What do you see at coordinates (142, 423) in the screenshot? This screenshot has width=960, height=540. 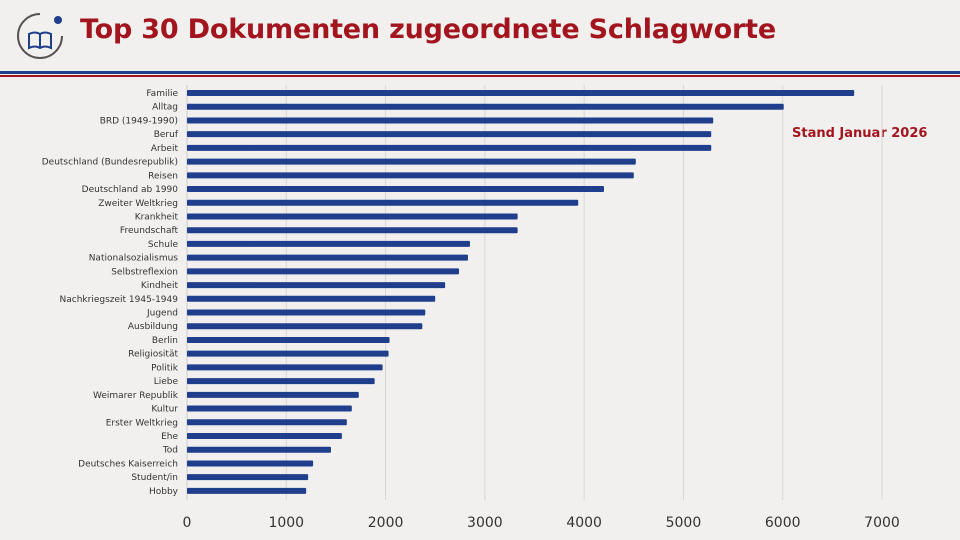 I see `category-label: Erster Weltkrieg` at bounding box center [142, 423].